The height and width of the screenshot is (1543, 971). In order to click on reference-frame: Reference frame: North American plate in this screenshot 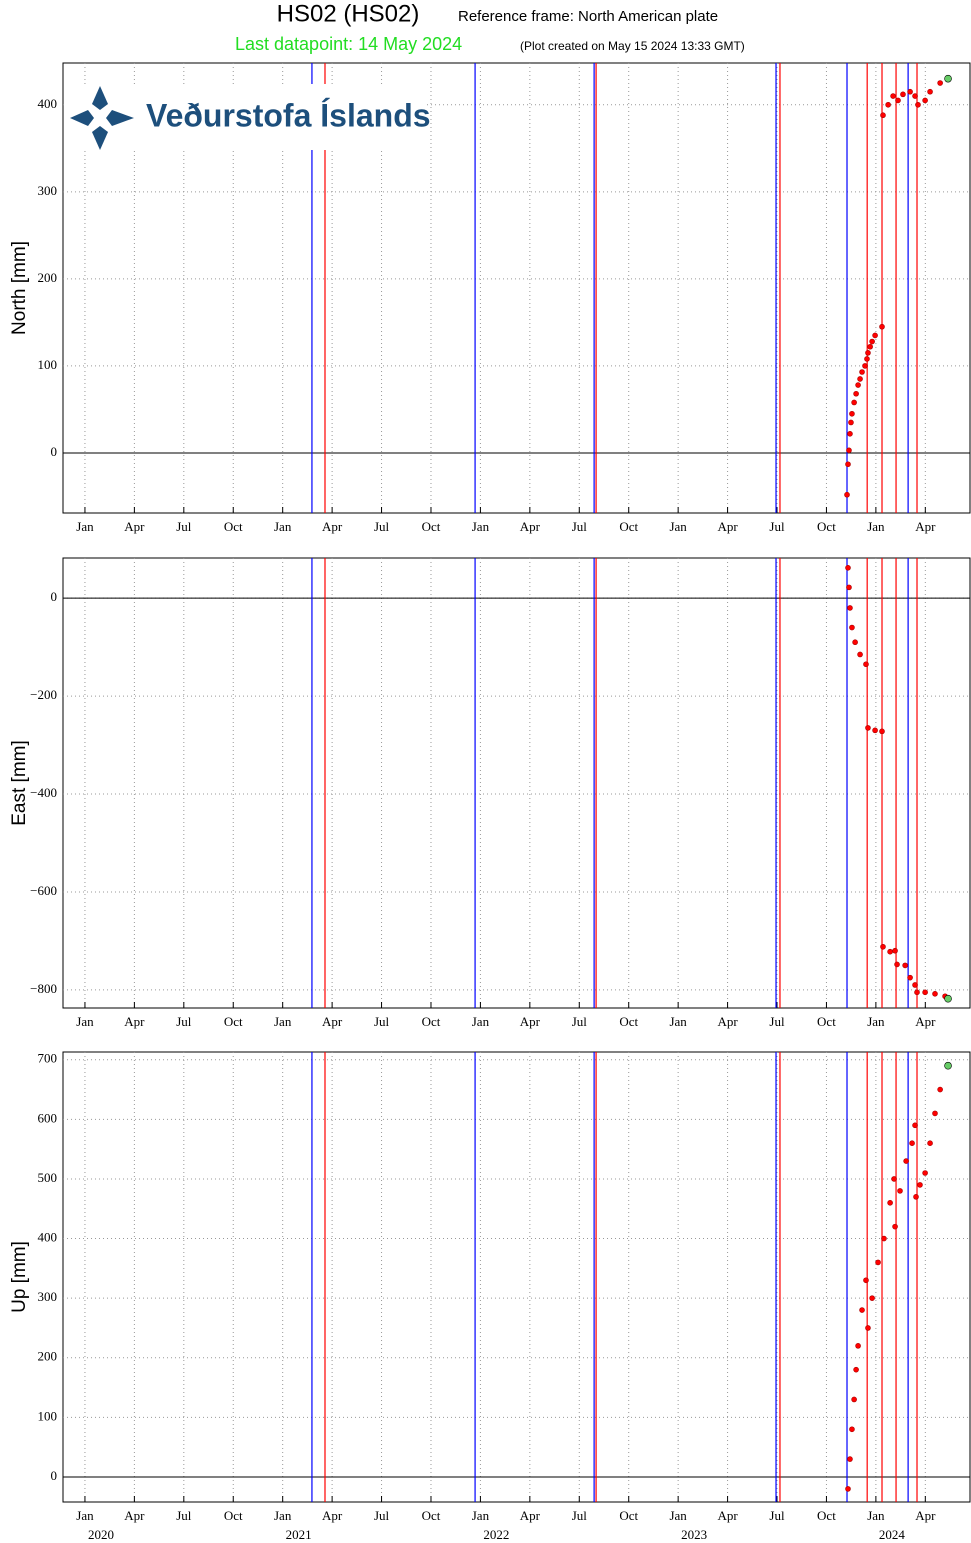, I will do `click(588, 16)`.